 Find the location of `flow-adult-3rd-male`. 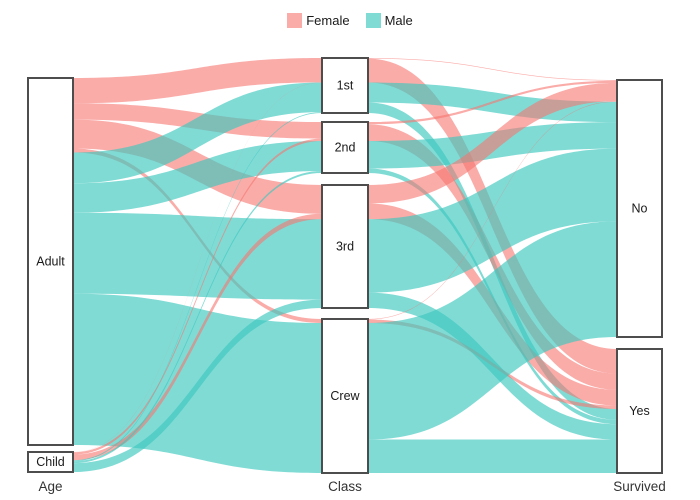

flow-adult-3rd-male is located at coordinates (197, 256).